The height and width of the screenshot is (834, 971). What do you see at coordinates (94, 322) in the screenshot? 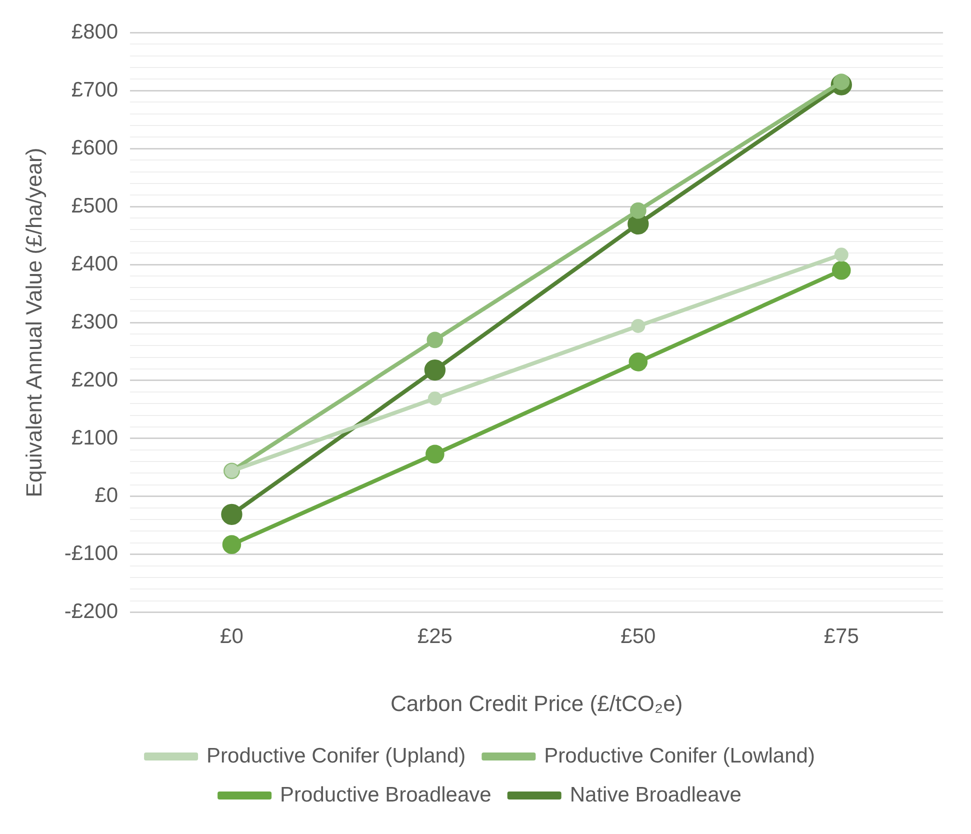
I see `y-tick-label: £300` at bounding box center [94, 322].